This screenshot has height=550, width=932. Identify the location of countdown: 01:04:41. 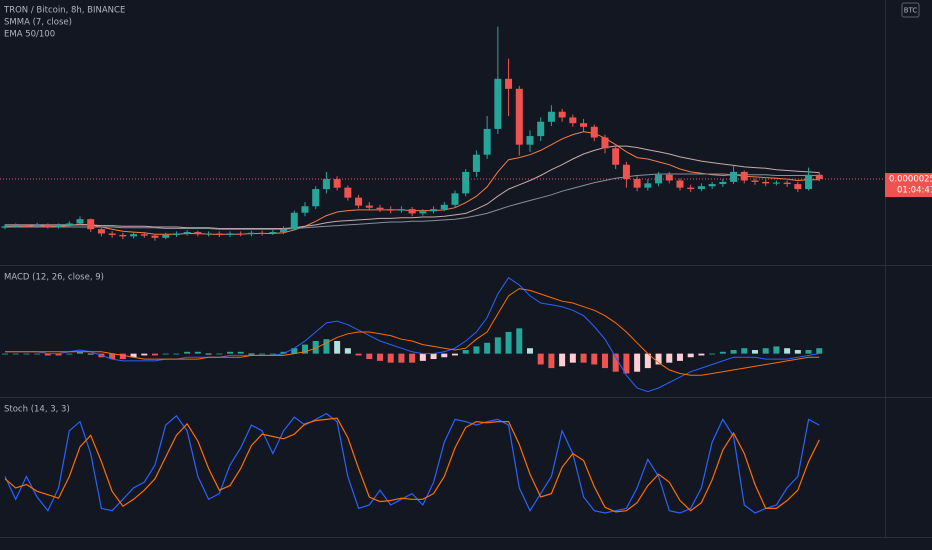
(914, 191).